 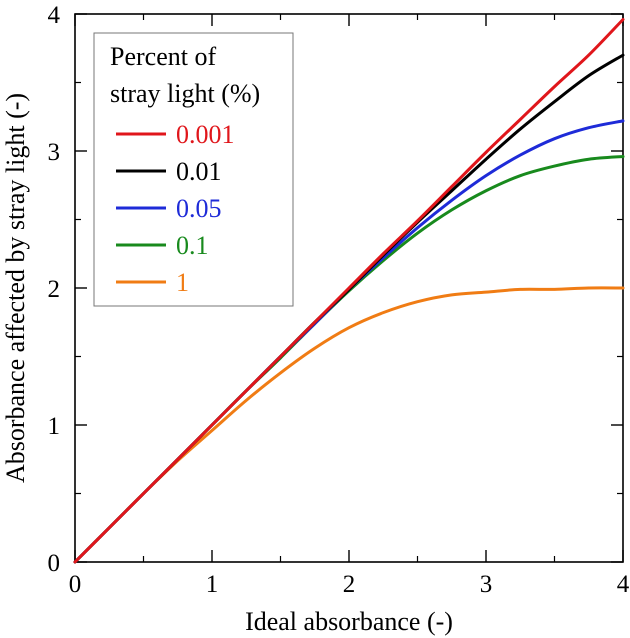 I want to click on y-tick-label: 4, so click(x=54, y=15).